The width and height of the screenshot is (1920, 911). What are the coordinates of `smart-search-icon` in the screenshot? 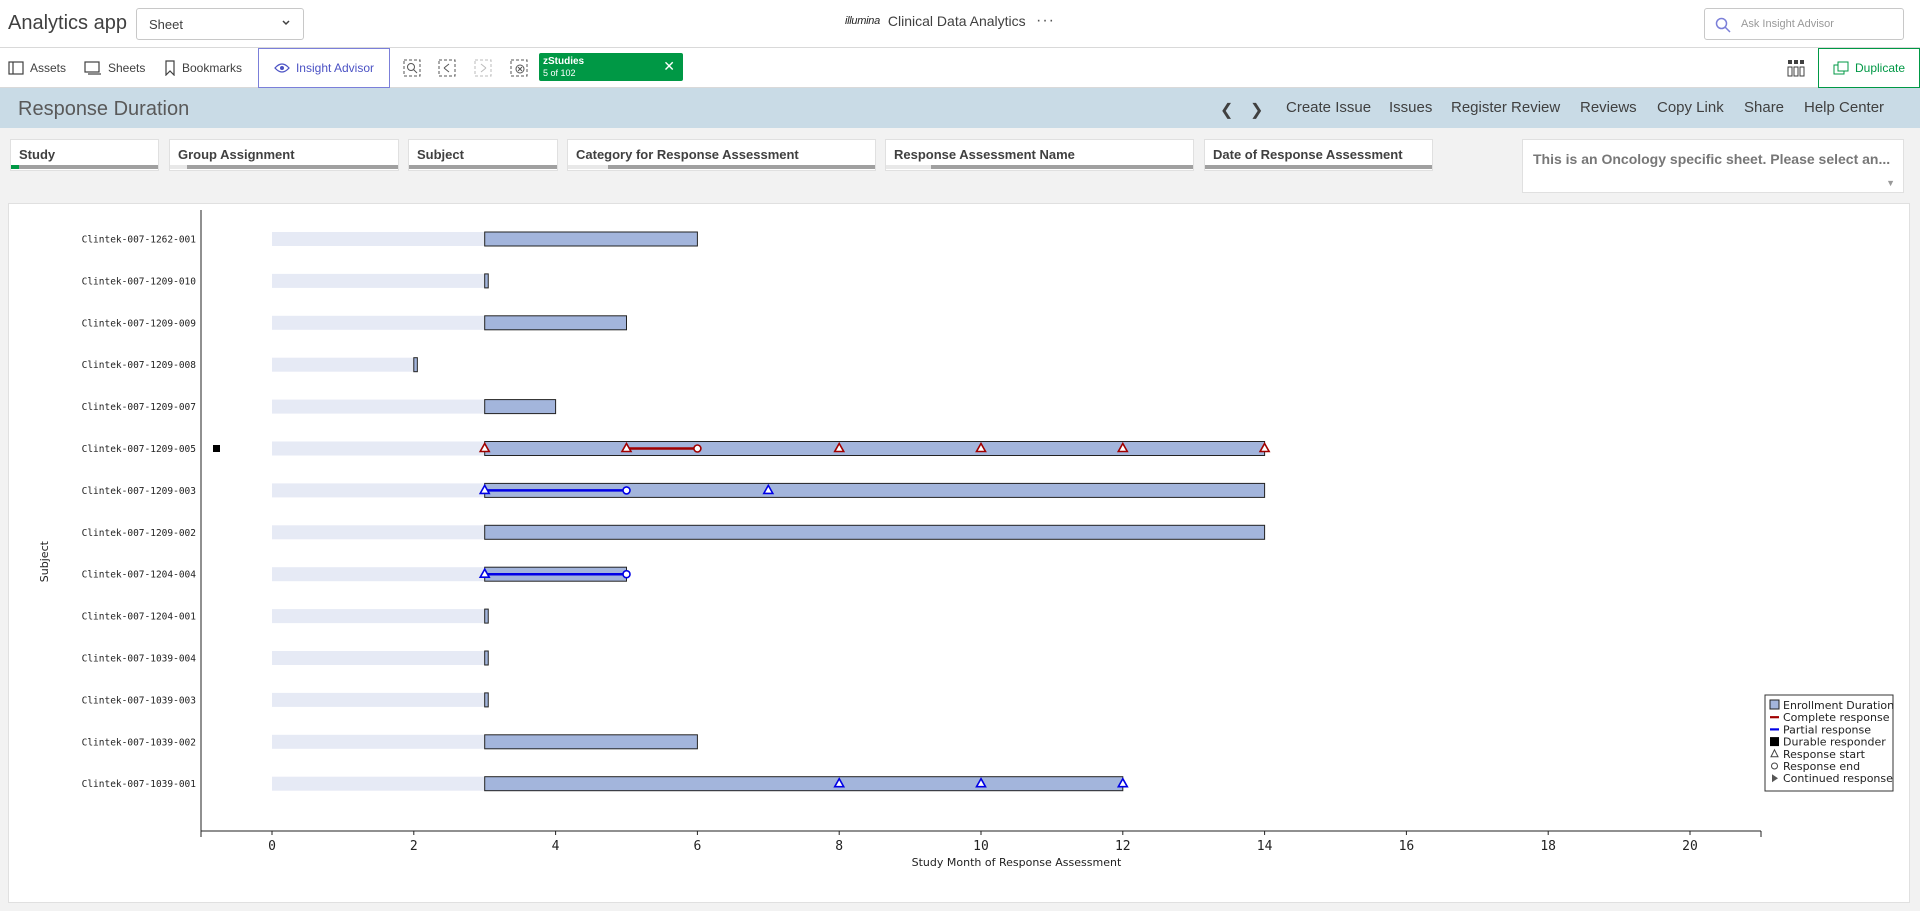 It's located at (412, 68).